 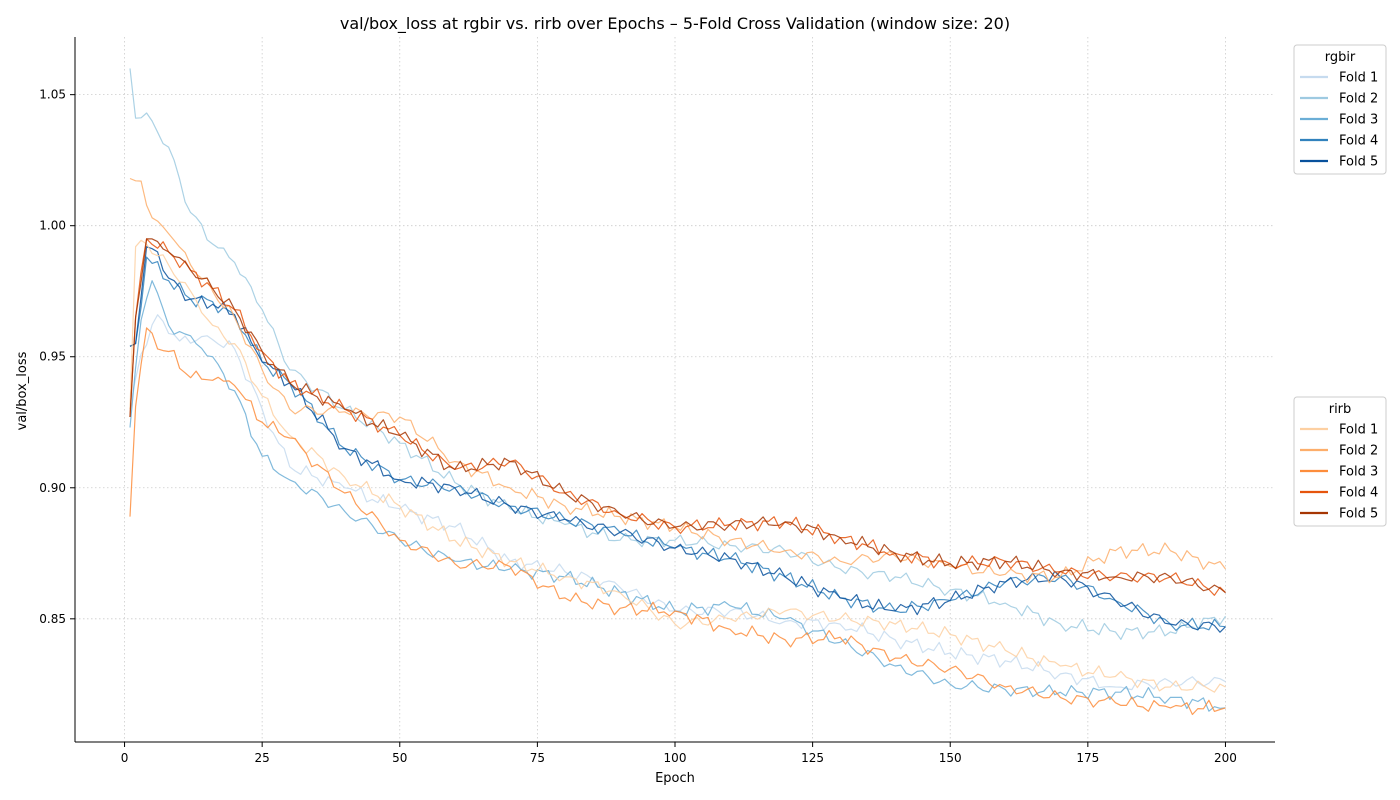 I want to click on x-tick-label: 25, so click(x=262, y=758).